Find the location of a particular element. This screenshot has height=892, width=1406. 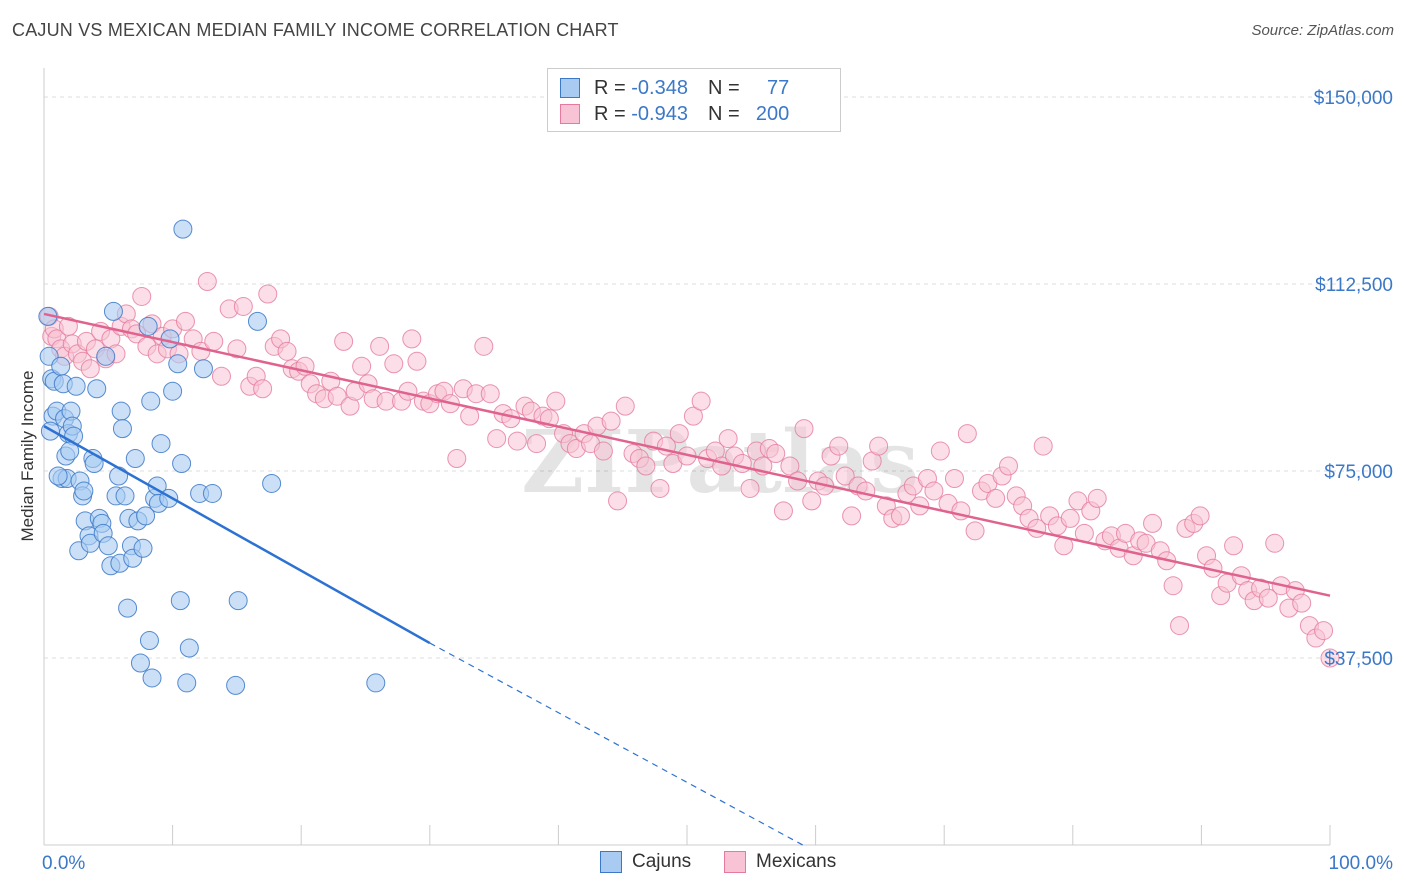

legend-label-cajuns: Cajuns is located at coordinates (662, 861).